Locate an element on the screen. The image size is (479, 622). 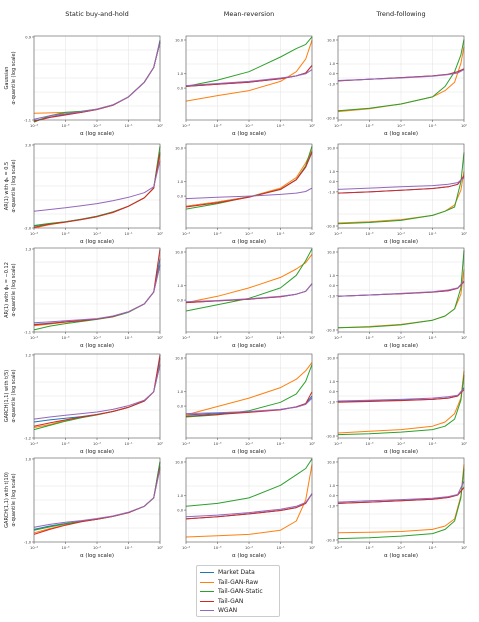
column-title: Mean-reversion is located at coordinates (249, 14).